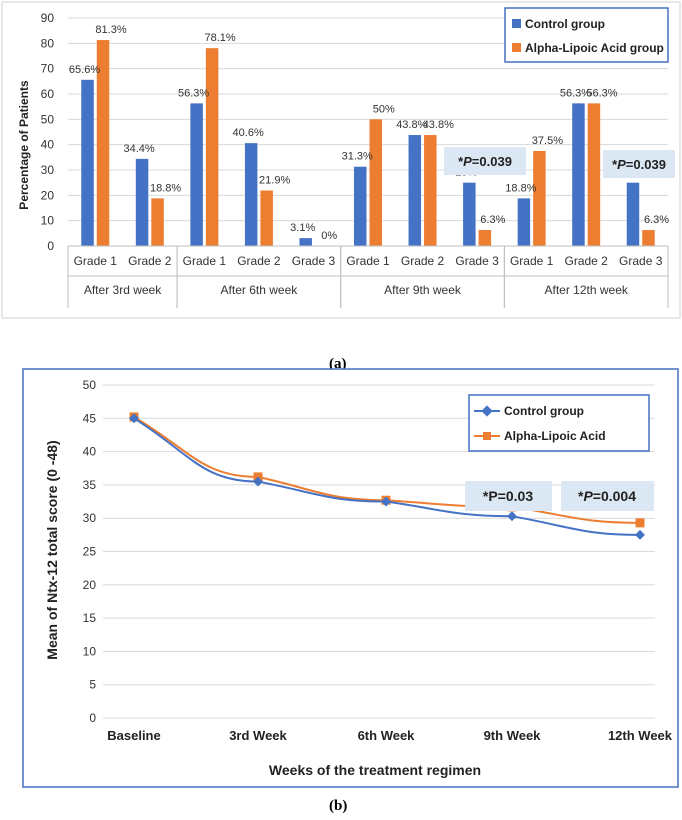 This screenshot has height=820, width=682. I want to click on chart-a-legend-box, so click(586, 35).